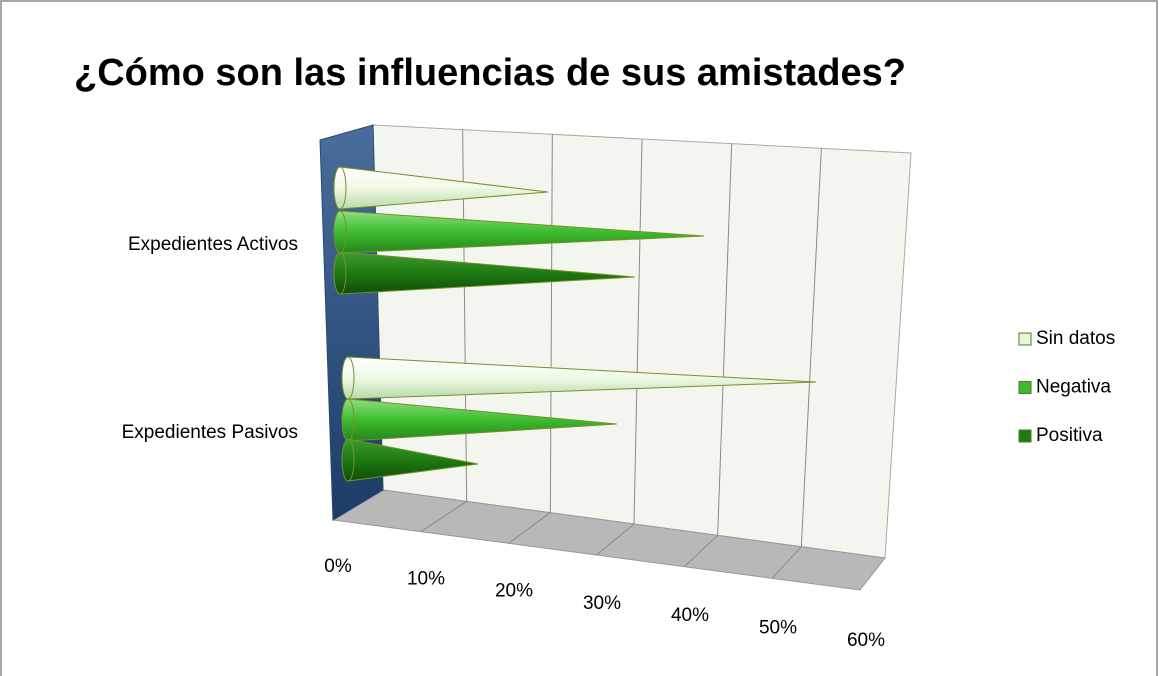  What do you see at coordinates (866, 640) in the screenshot?
I see `x-tick-label: 60%` at bounding box center [866, 640].